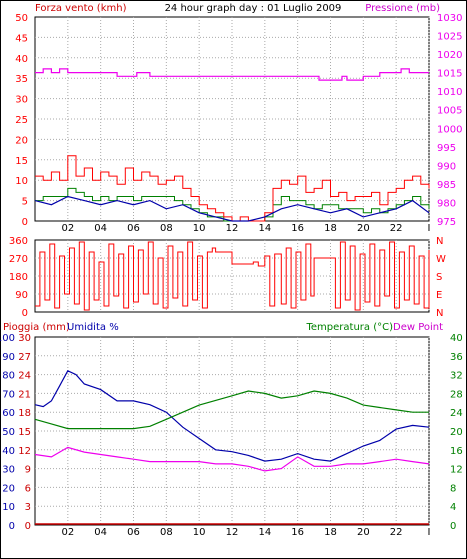 The height and width of the screenshot is (559, 467). I want to click on wind-speed-tick-label: 50, so click(21, 18).